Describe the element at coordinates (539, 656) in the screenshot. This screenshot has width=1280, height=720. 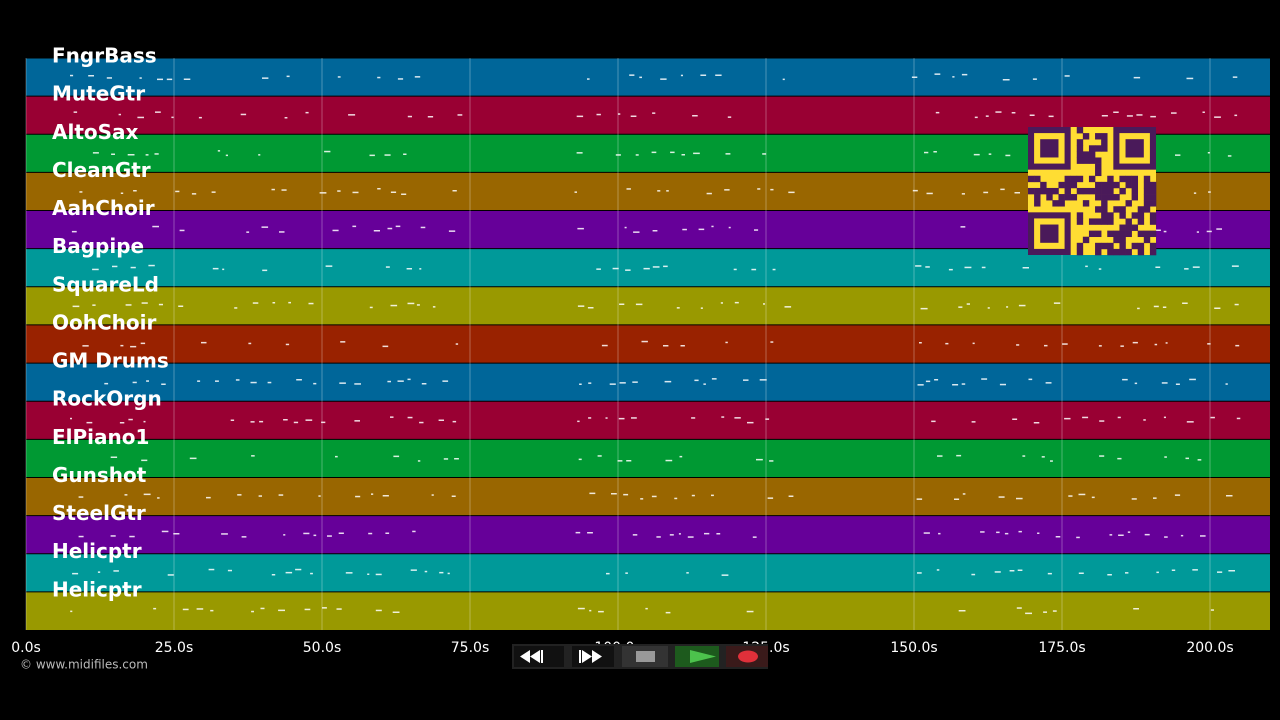
I see `rewind-button` at that location.